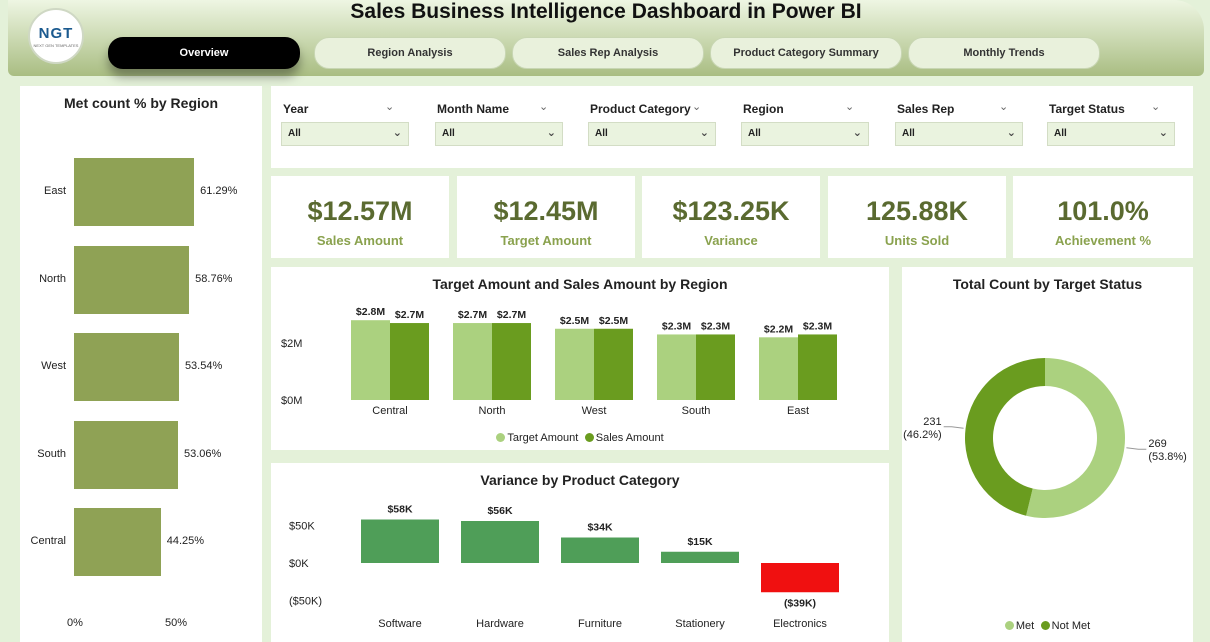  Describe the element at coordinates (473, 109) in the screenshot. I see `filter-label: Month Name` at that location.